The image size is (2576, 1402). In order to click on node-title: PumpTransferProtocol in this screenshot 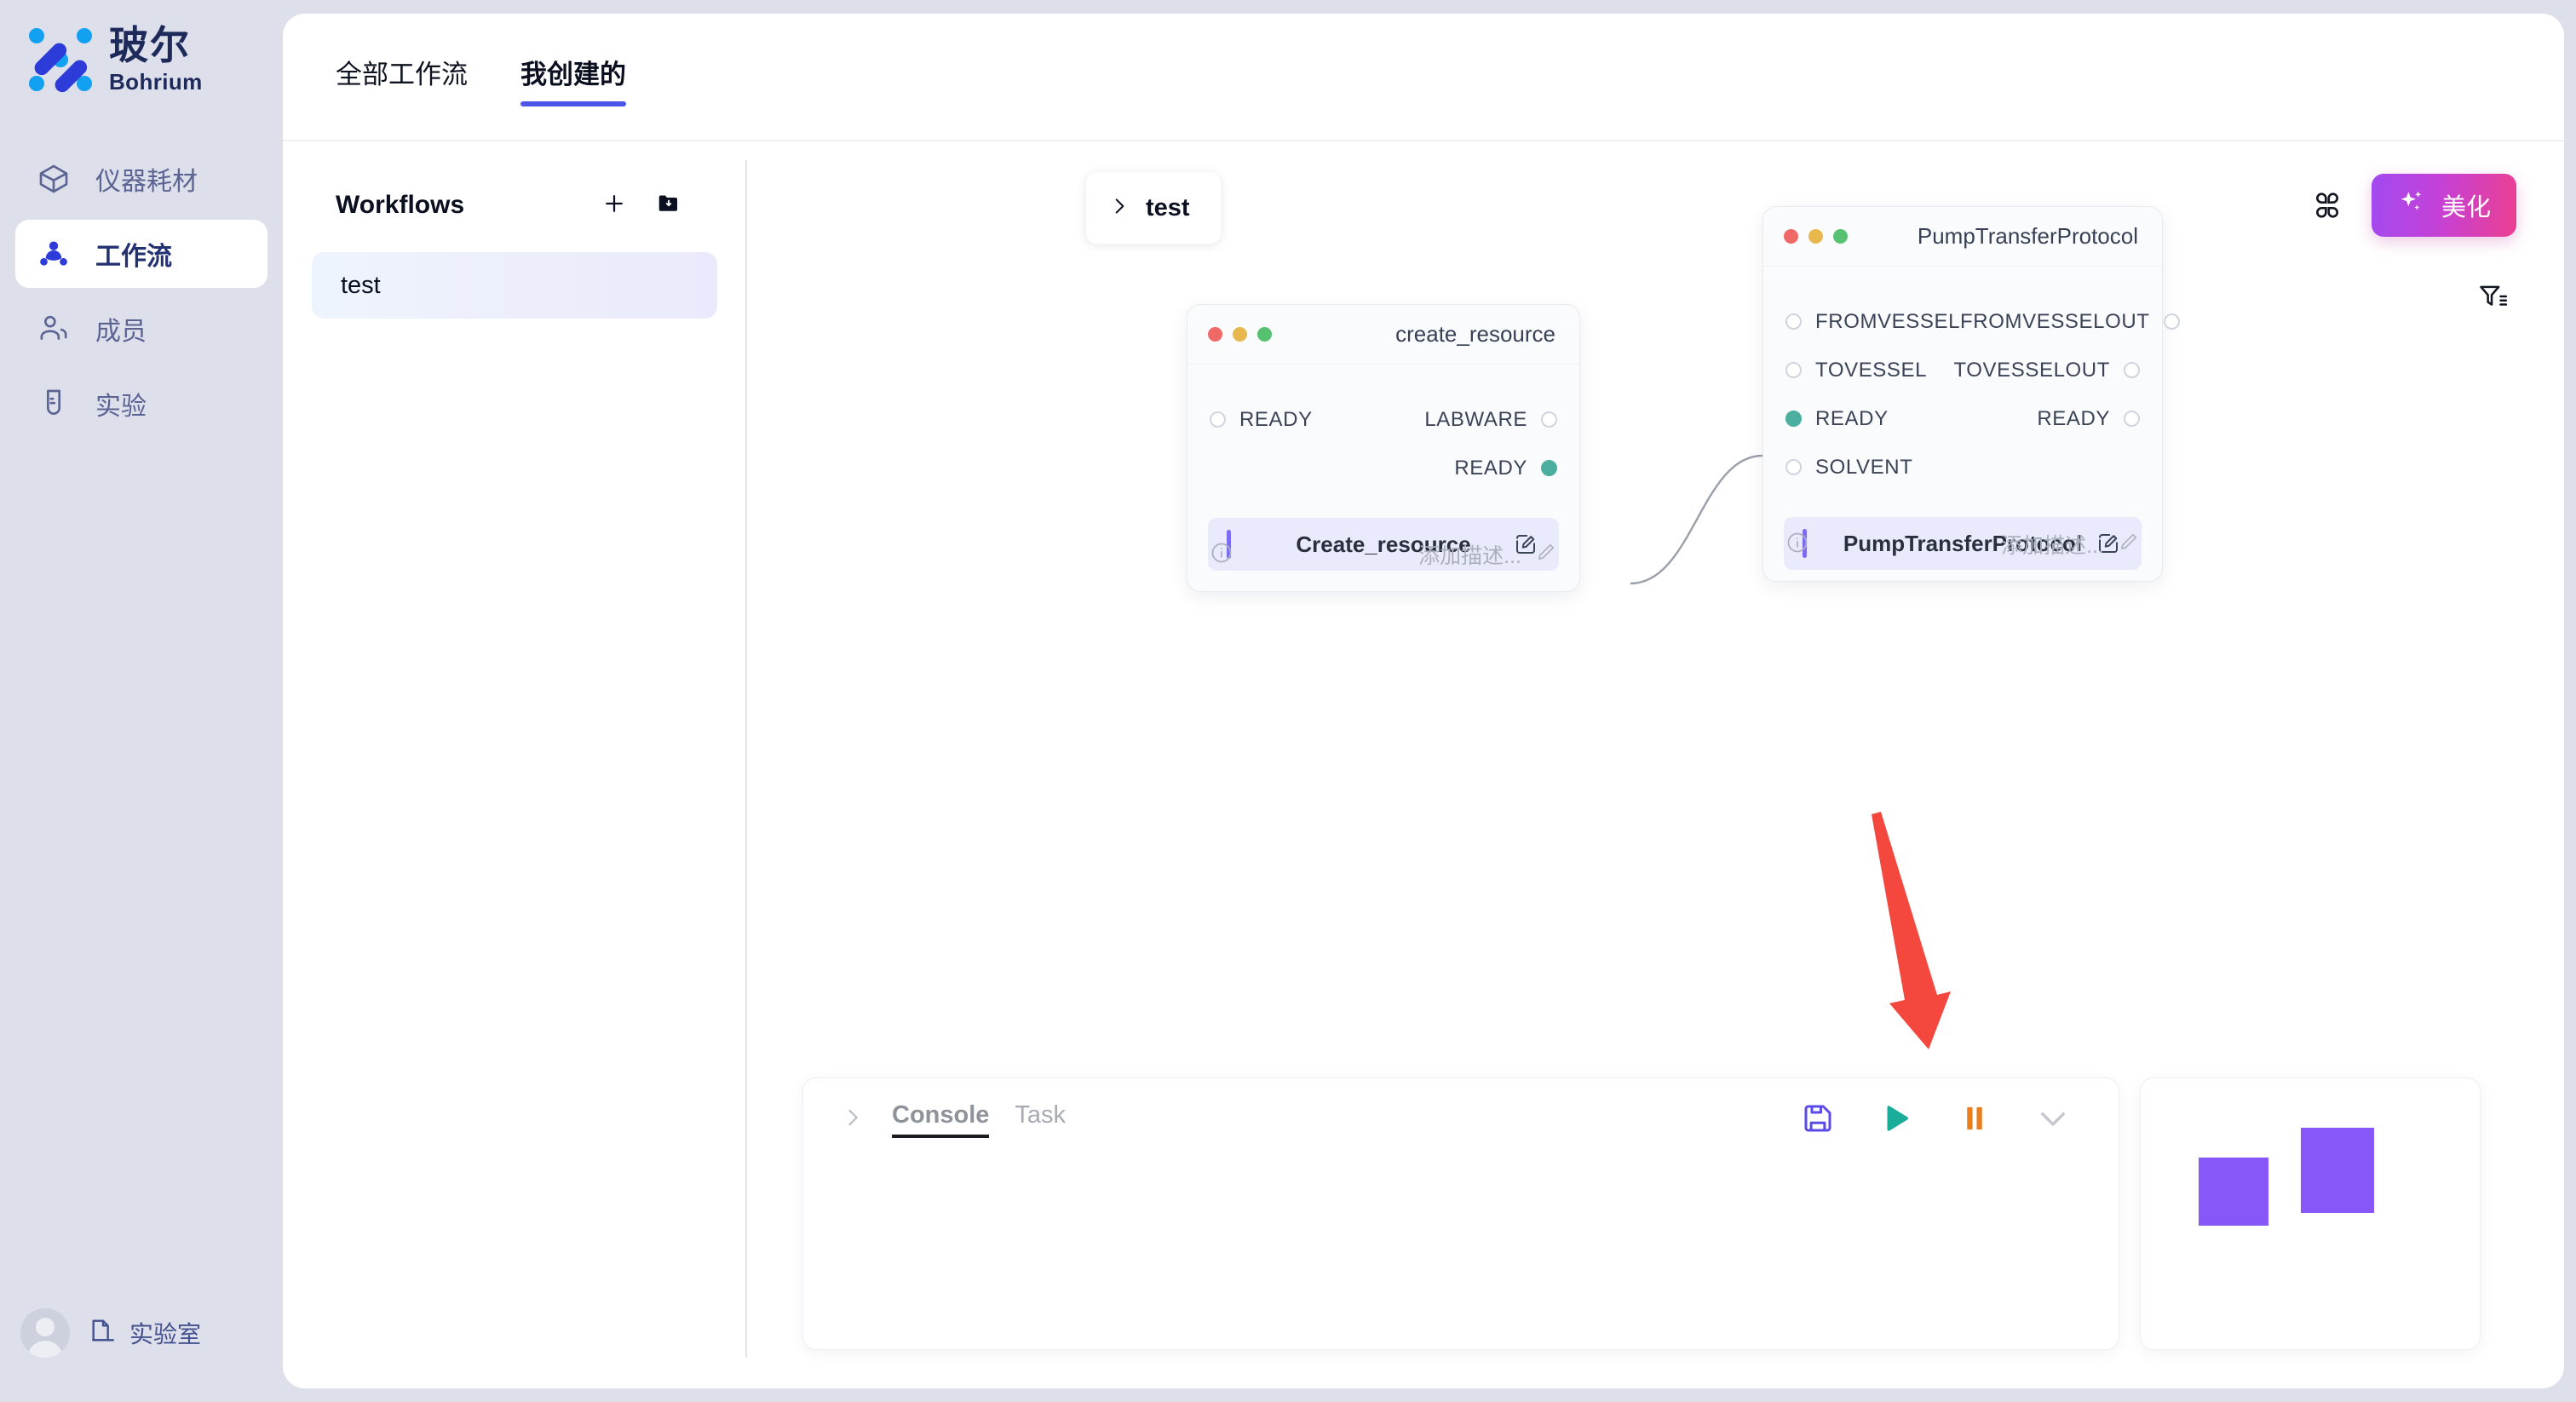, I will do `click(2027, 236)`.